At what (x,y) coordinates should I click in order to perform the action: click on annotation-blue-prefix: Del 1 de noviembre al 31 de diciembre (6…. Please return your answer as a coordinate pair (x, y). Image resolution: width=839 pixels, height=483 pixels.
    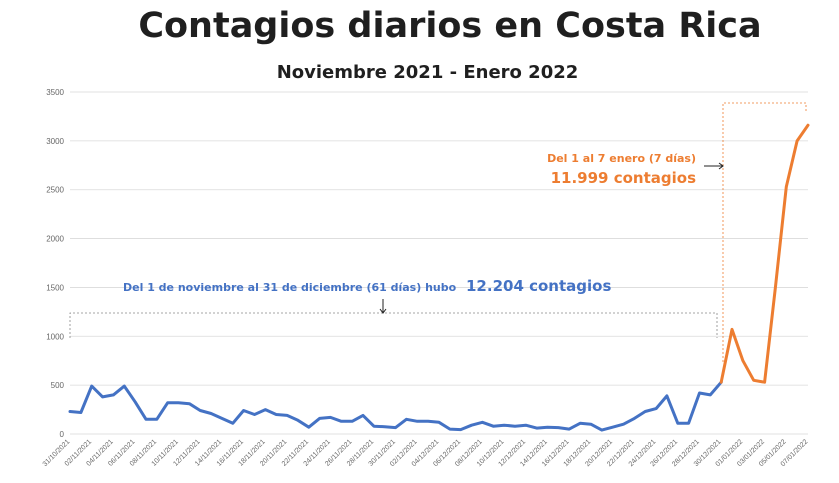
    Looking at the image, I should click on (290, 287).